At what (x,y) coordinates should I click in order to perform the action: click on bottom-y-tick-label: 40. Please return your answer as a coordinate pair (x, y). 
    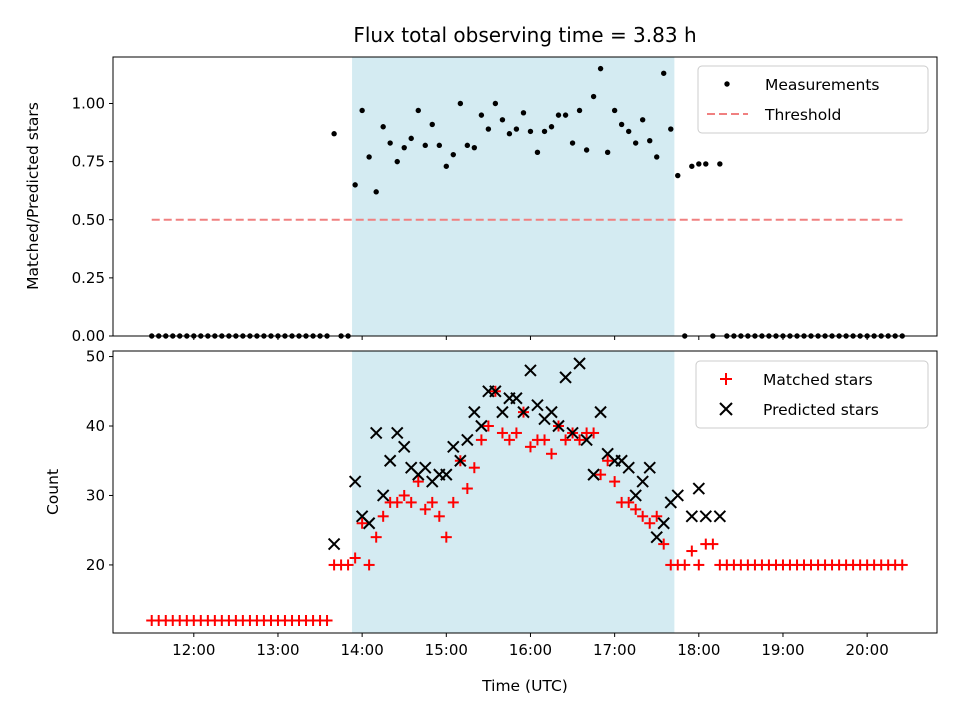
    Looking at the image, I should click on (95, 426).